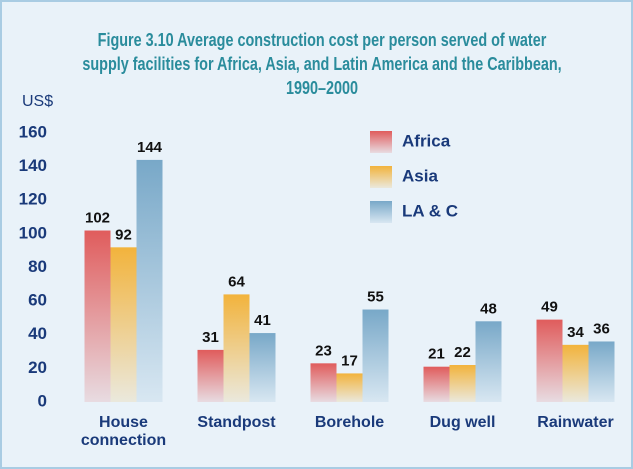  I want to click on value-label: 17, so click(349, 360).